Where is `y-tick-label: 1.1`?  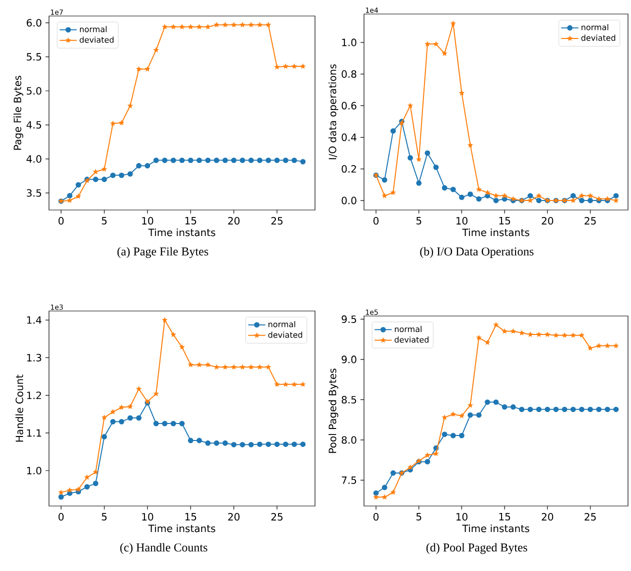
y-tick-label: 1.1 is located at coordinates (34, 433).